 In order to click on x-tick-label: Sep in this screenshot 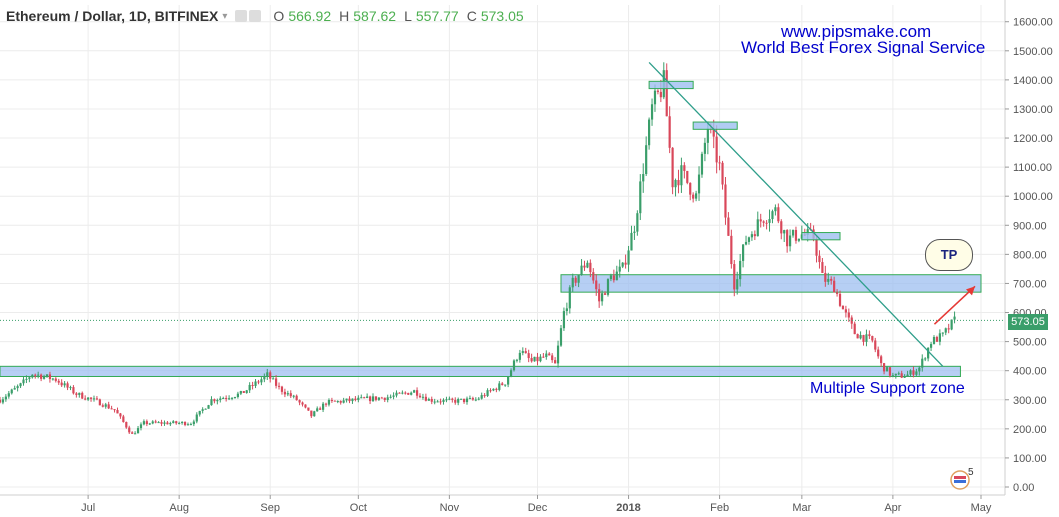, I will do `click(270, 508)`.